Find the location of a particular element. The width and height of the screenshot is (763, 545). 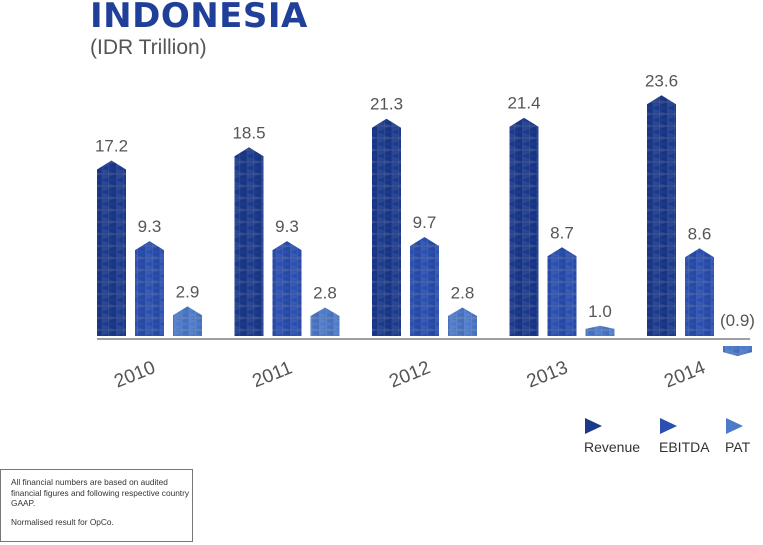

bar-revenue-2014 is located at coordinates (661, 215).